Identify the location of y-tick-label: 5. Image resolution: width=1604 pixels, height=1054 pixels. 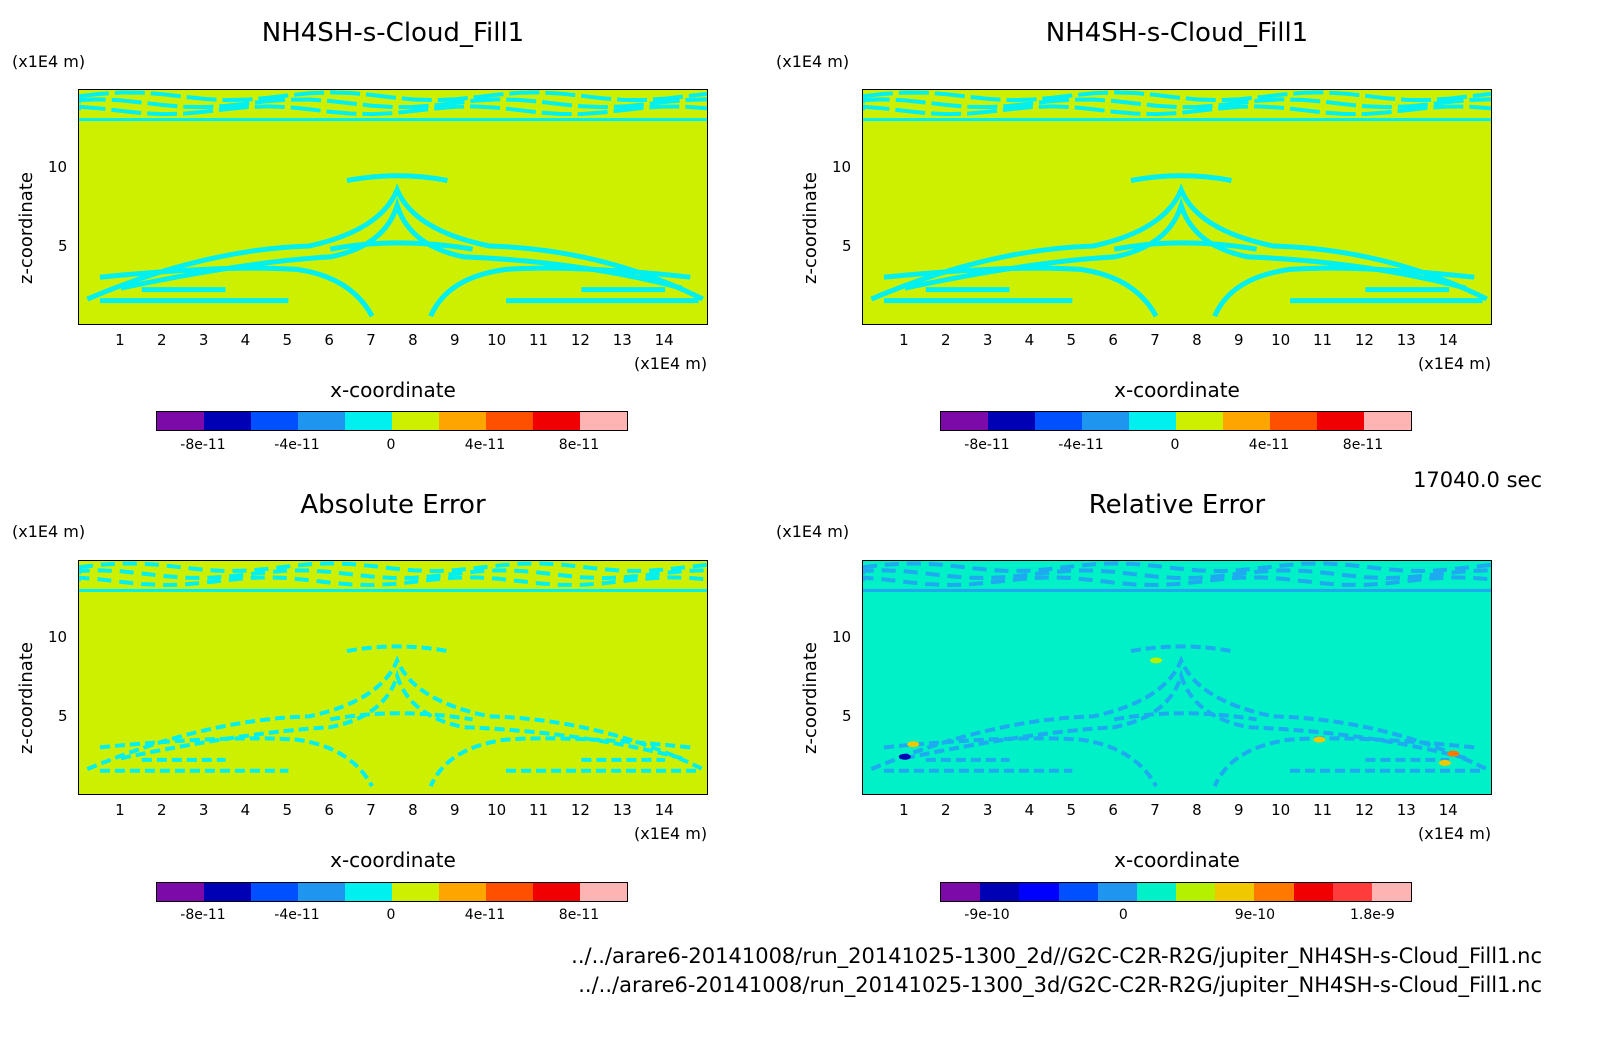
(63, 716).